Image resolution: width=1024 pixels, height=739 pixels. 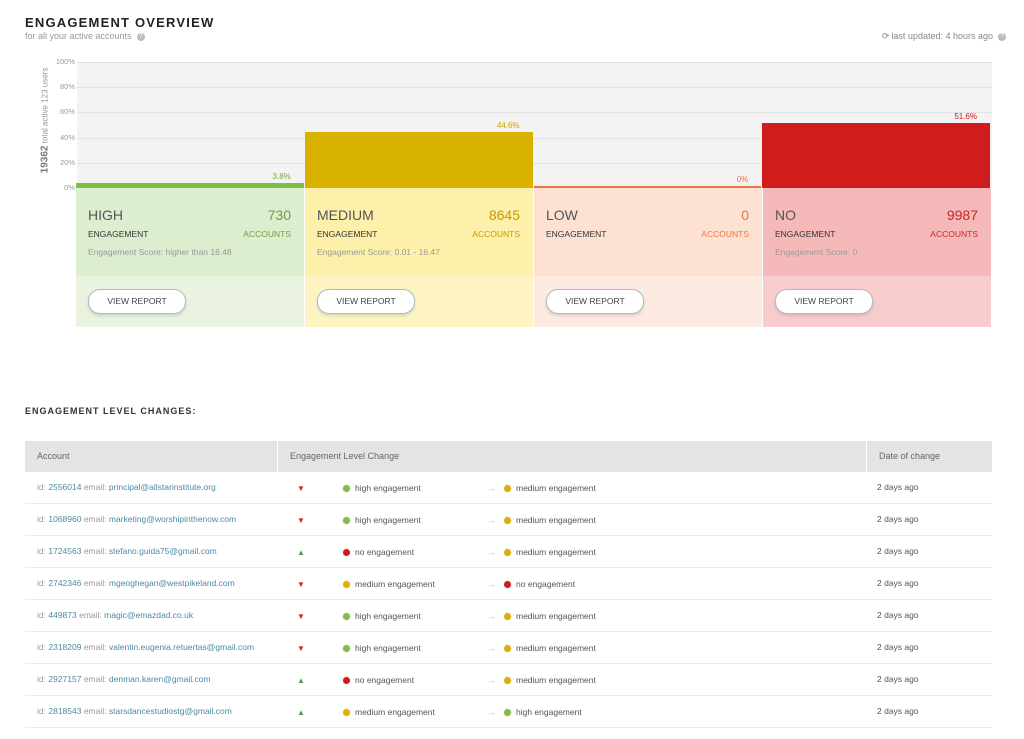 I want to click on view-report-button-medium: VIEW REPORT, so click(x=366, y=301).